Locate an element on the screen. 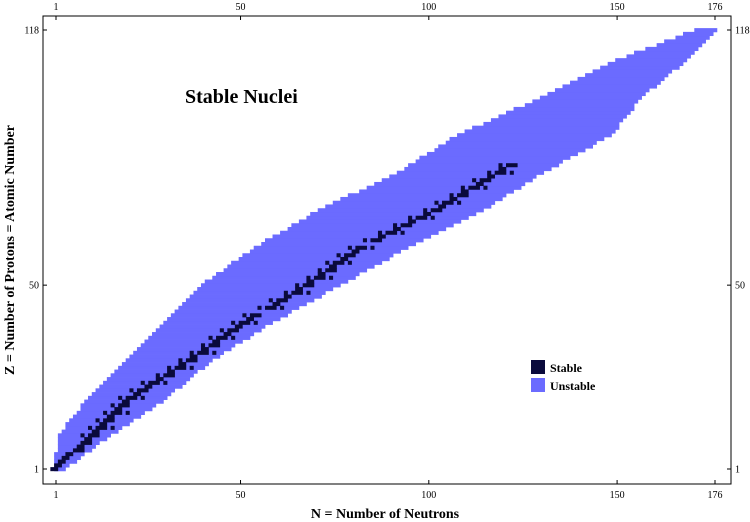 This screenshot has height=522, width=750. x-axis-title: N = Number of Neutrons is located at coordinates (385, 514).